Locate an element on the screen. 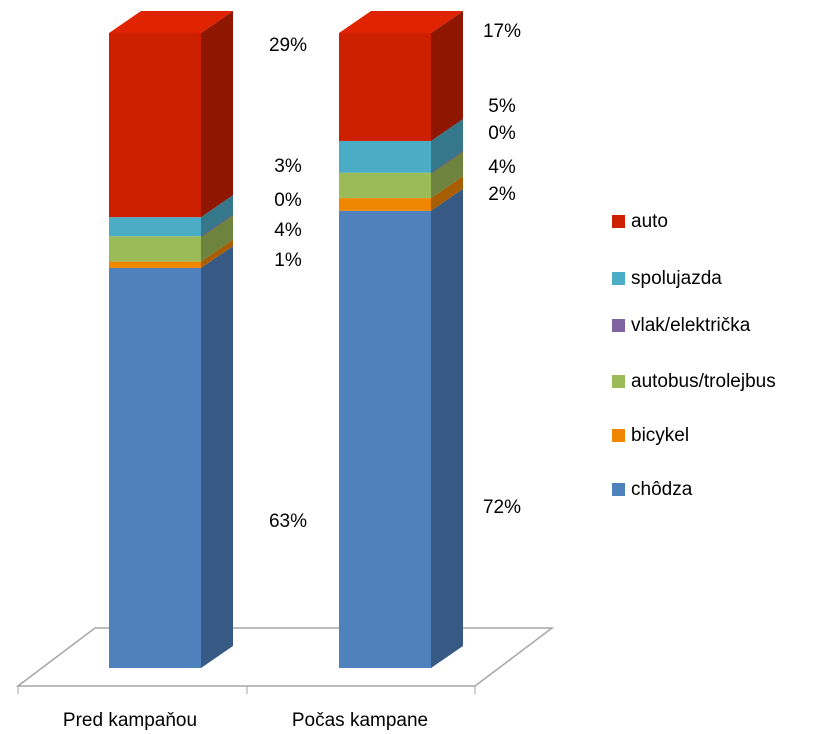 The height and width of the screenshot is (734, 831). legend-label: vlak/električka is located at coordinates (691, 325).